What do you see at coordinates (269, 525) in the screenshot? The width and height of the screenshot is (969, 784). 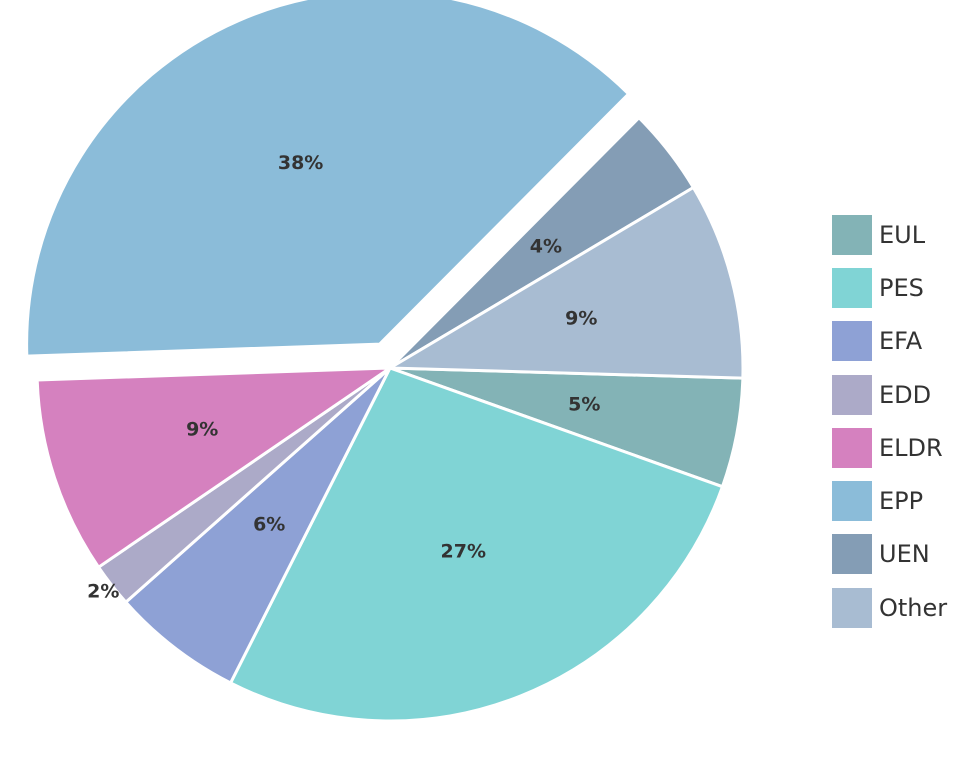 I see `pie-label-efa: 6%` at bounding box center [269, 525].